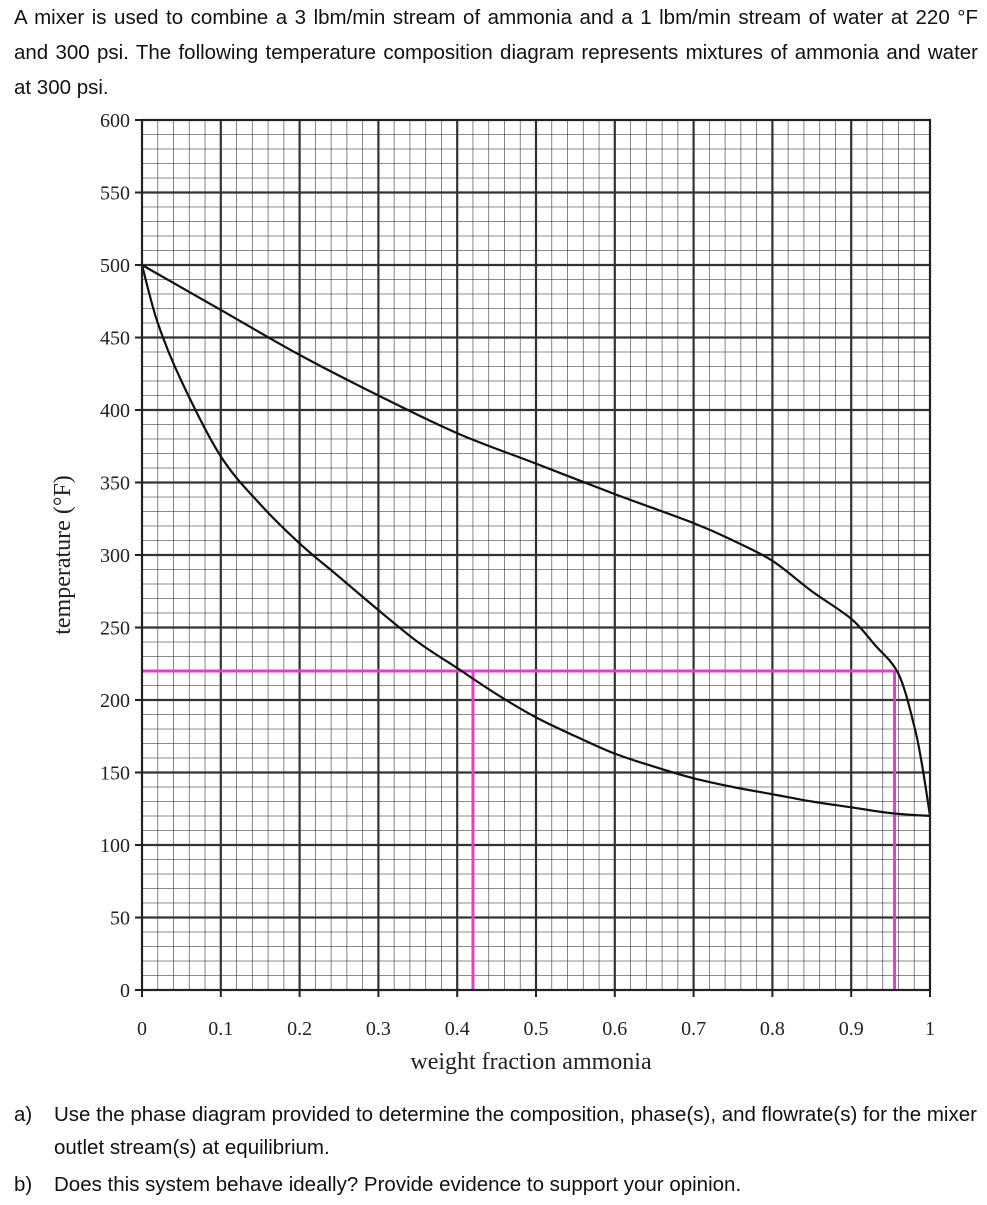 The width and height of the screenshot is (987, 1205). What do you see at coordinates (536, 1029) in the screenshot?
I see `x-tick-label: 0.5` at bounding box center [536, 1029].